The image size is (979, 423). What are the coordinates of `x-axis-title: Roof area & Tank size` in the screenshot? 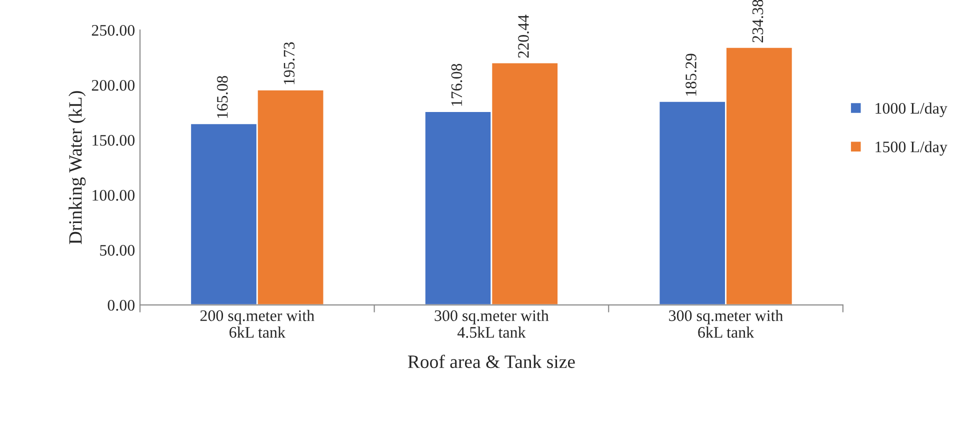 It's located at (491, 361).